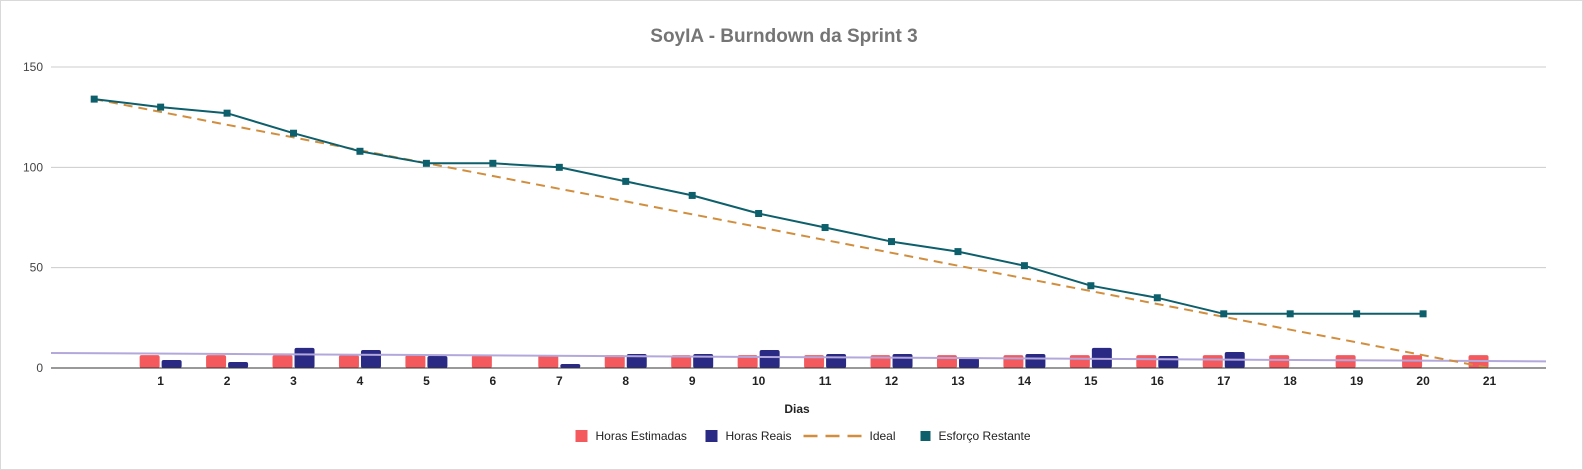  Describe the element at coordinates (625, 381) in the screenshot. I see `x-tick-label: 8` at that location.